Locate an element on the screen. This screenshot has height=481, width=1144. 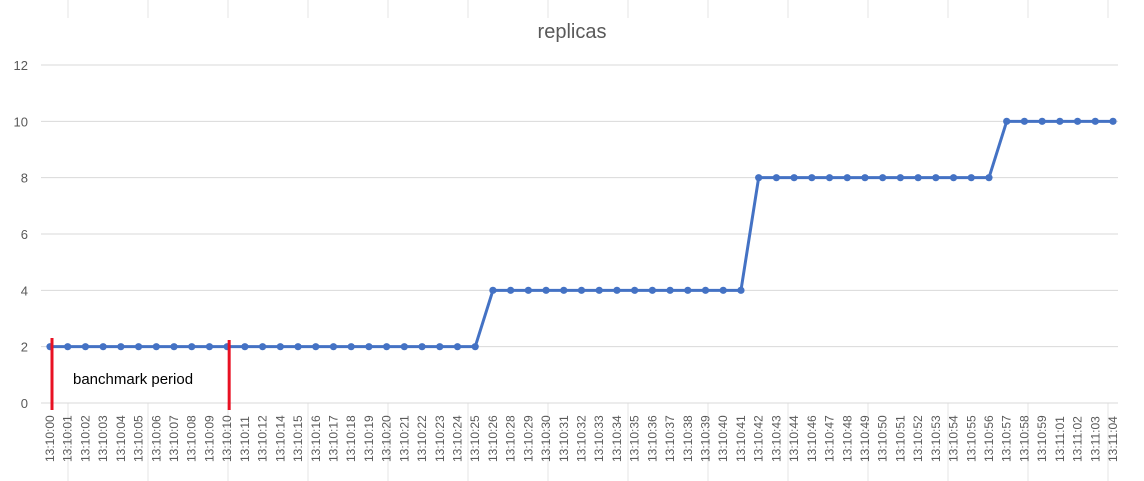
x-tick-label: 13:10:22 is located at coordinates (422, 438).